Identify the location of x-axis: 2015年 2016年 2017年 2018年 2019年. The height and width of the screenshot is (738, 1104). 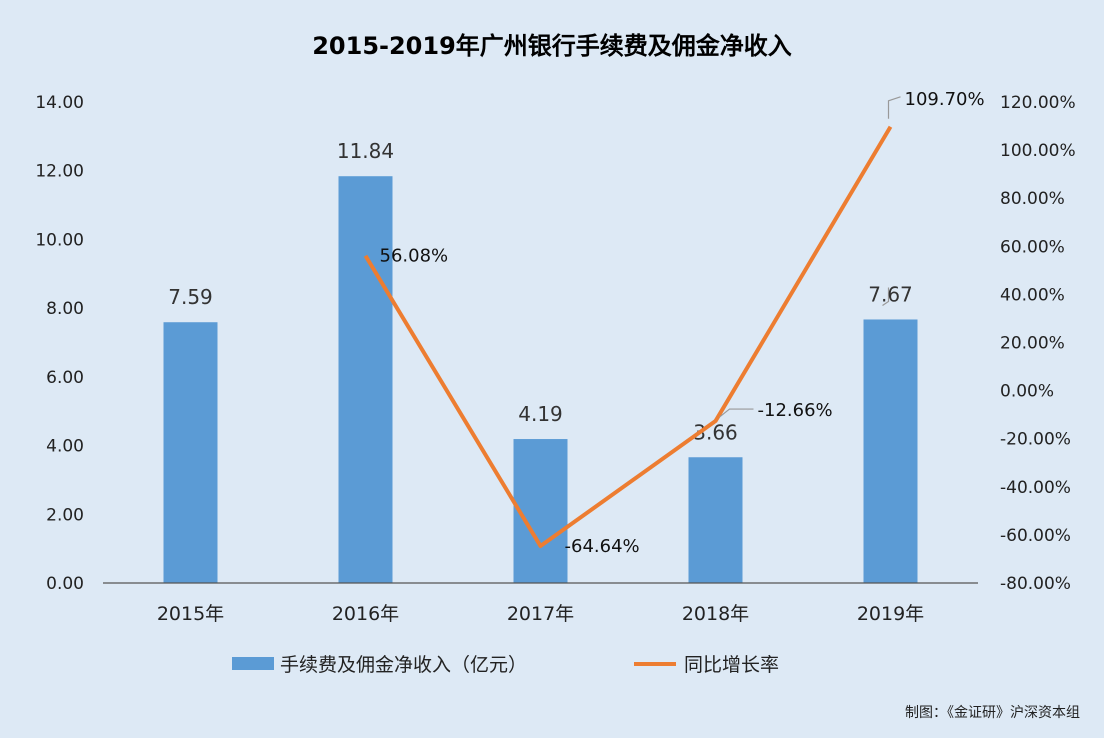
(540, 614).